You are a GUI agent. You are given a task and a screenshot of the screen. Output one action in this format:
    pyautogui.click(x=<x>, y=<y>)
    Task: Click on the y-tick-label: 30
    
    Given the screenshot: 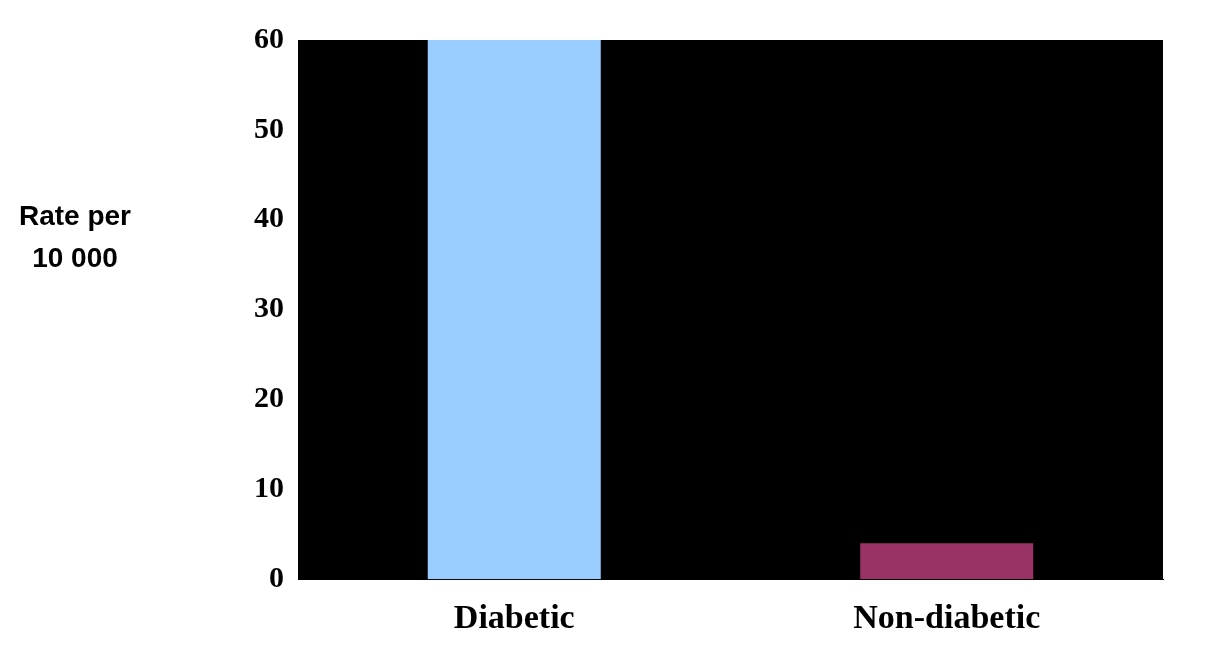 What is the action you would take?
    pyautogui.click(x=269, y=307)
    